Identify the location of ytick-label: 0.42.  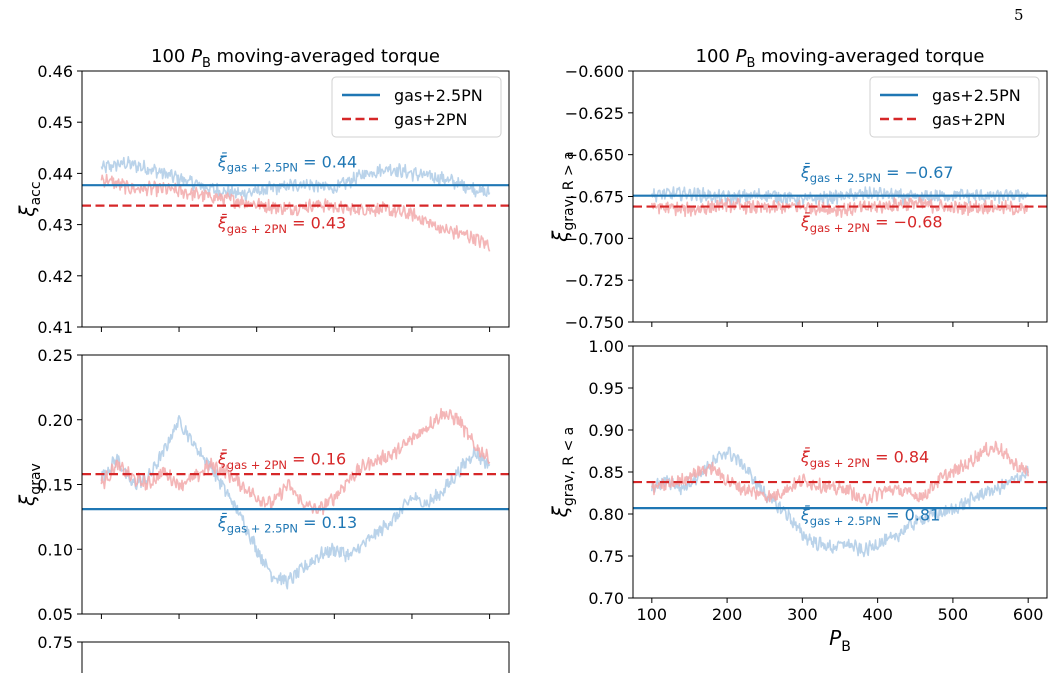
(55, 276).